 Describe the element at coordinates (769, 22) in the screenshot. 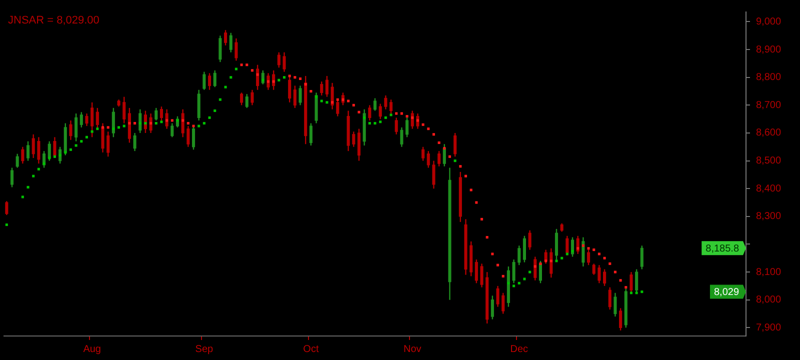

I see `y-tick-label: 9,000` at that location.